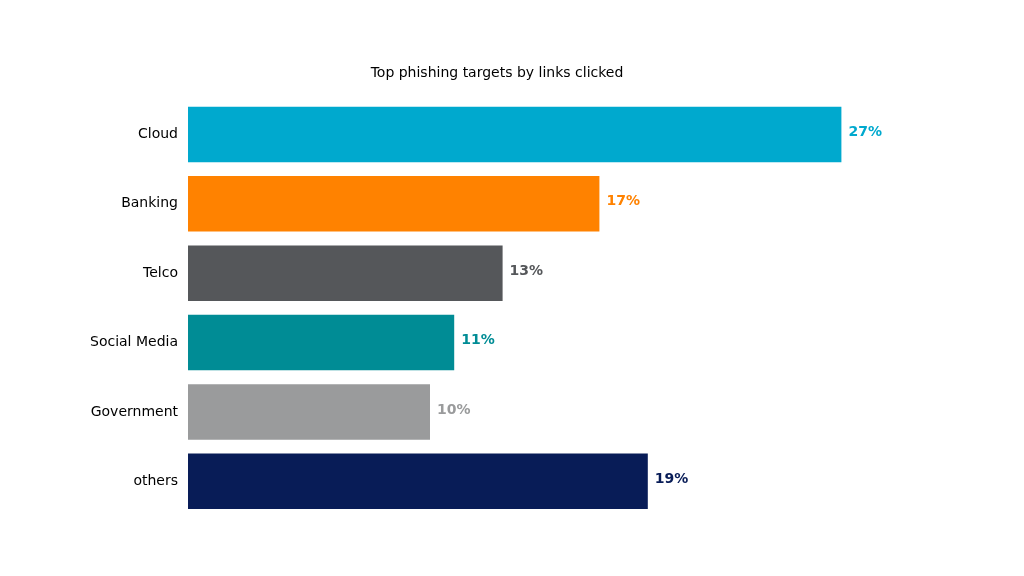 The height and width of the screenshot is (576, 1024). What do you see at coordinates (158, 133) in the screenshot?
I see `y-tick-label: Cloud` at bounding box center [158, 133].